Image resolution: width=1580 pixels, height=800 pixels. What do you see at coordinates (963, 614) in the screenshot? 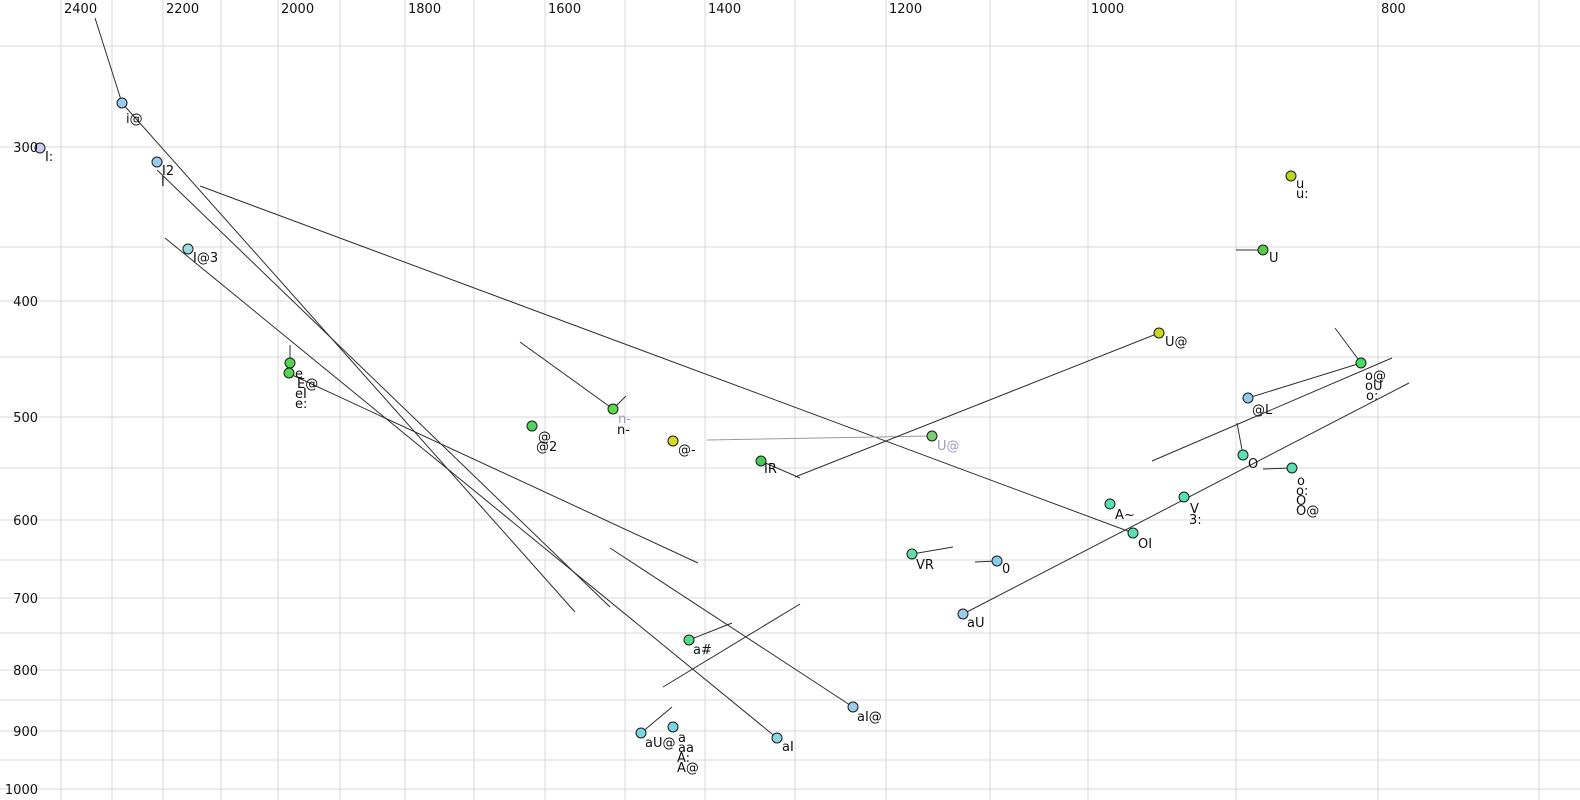
I see `vowel-point-aU` at bounding box center [963, 614].